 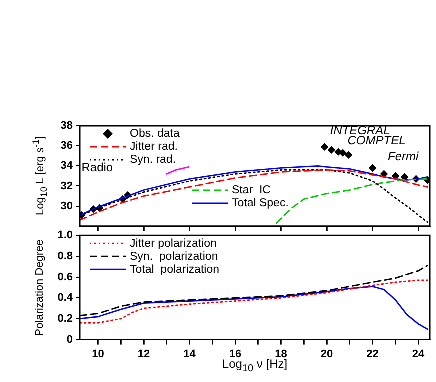 What do you see at coordinates (251, 190) in the screenshot?
I see `legend-label: Star IC` at bounding box center [251, 190].